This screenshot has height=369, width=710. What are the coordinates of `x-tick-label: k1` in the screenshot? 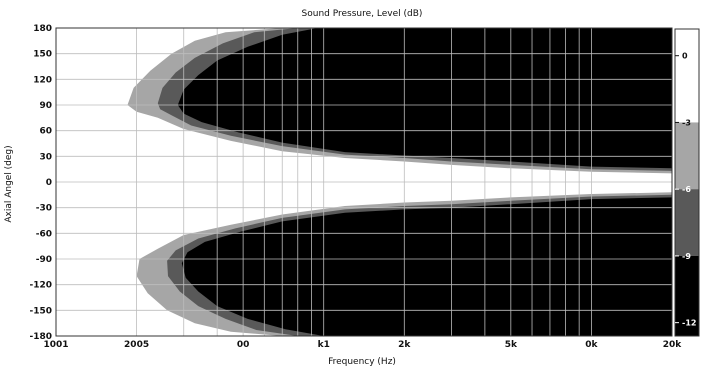 It's located at (324, 345).